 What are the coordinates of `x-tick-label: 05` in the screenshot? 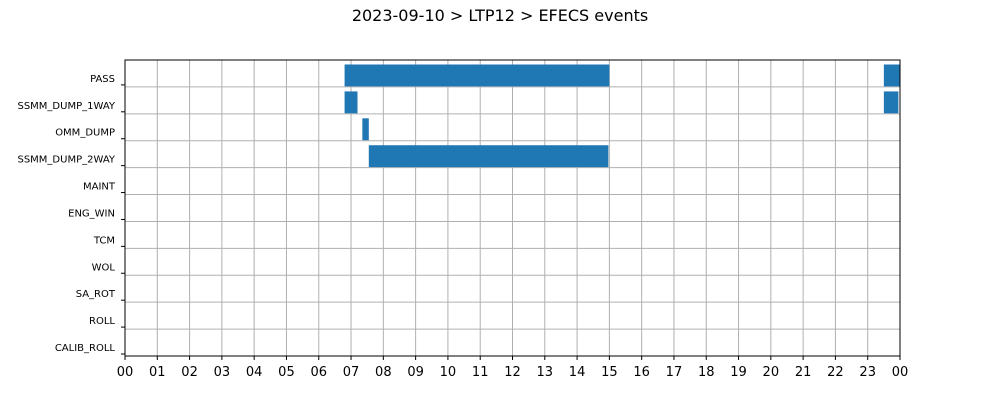 It's located at (286, 372).